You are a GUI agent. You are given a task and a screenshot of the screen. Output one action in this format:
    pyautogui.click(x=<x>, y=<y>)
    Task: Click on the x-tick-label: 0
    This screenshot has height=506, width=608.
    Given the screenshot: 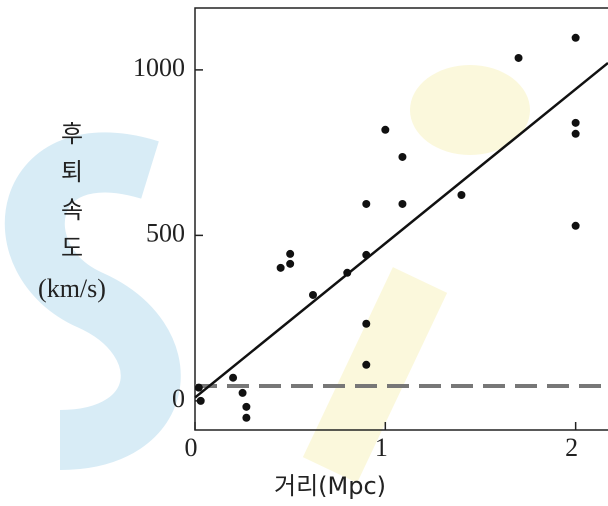 What is the action you would take?
    pyautogui.click(x=191, y=447)
    